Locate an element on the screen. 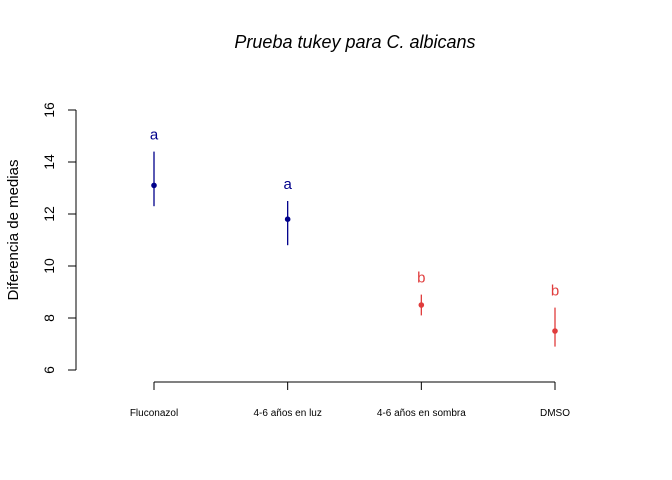 The height and width of the screenshot is (480, 672). chart-title: Prueba tukey para C. albicans is located at coordinates (354, 42).